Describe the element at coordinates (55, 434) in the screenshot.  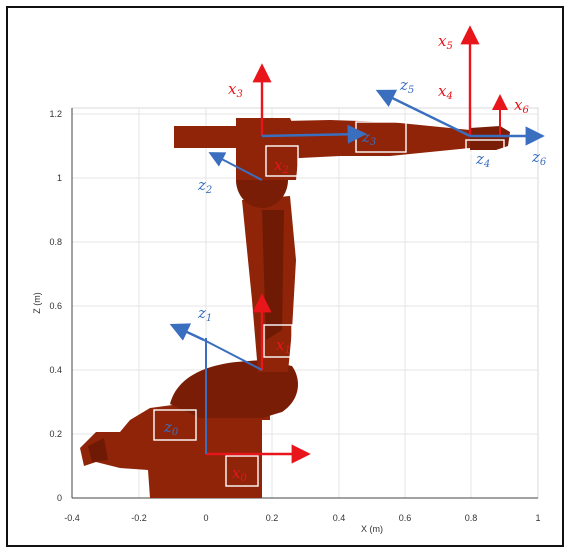
I see `y-tick-label: 0.2` at that location.